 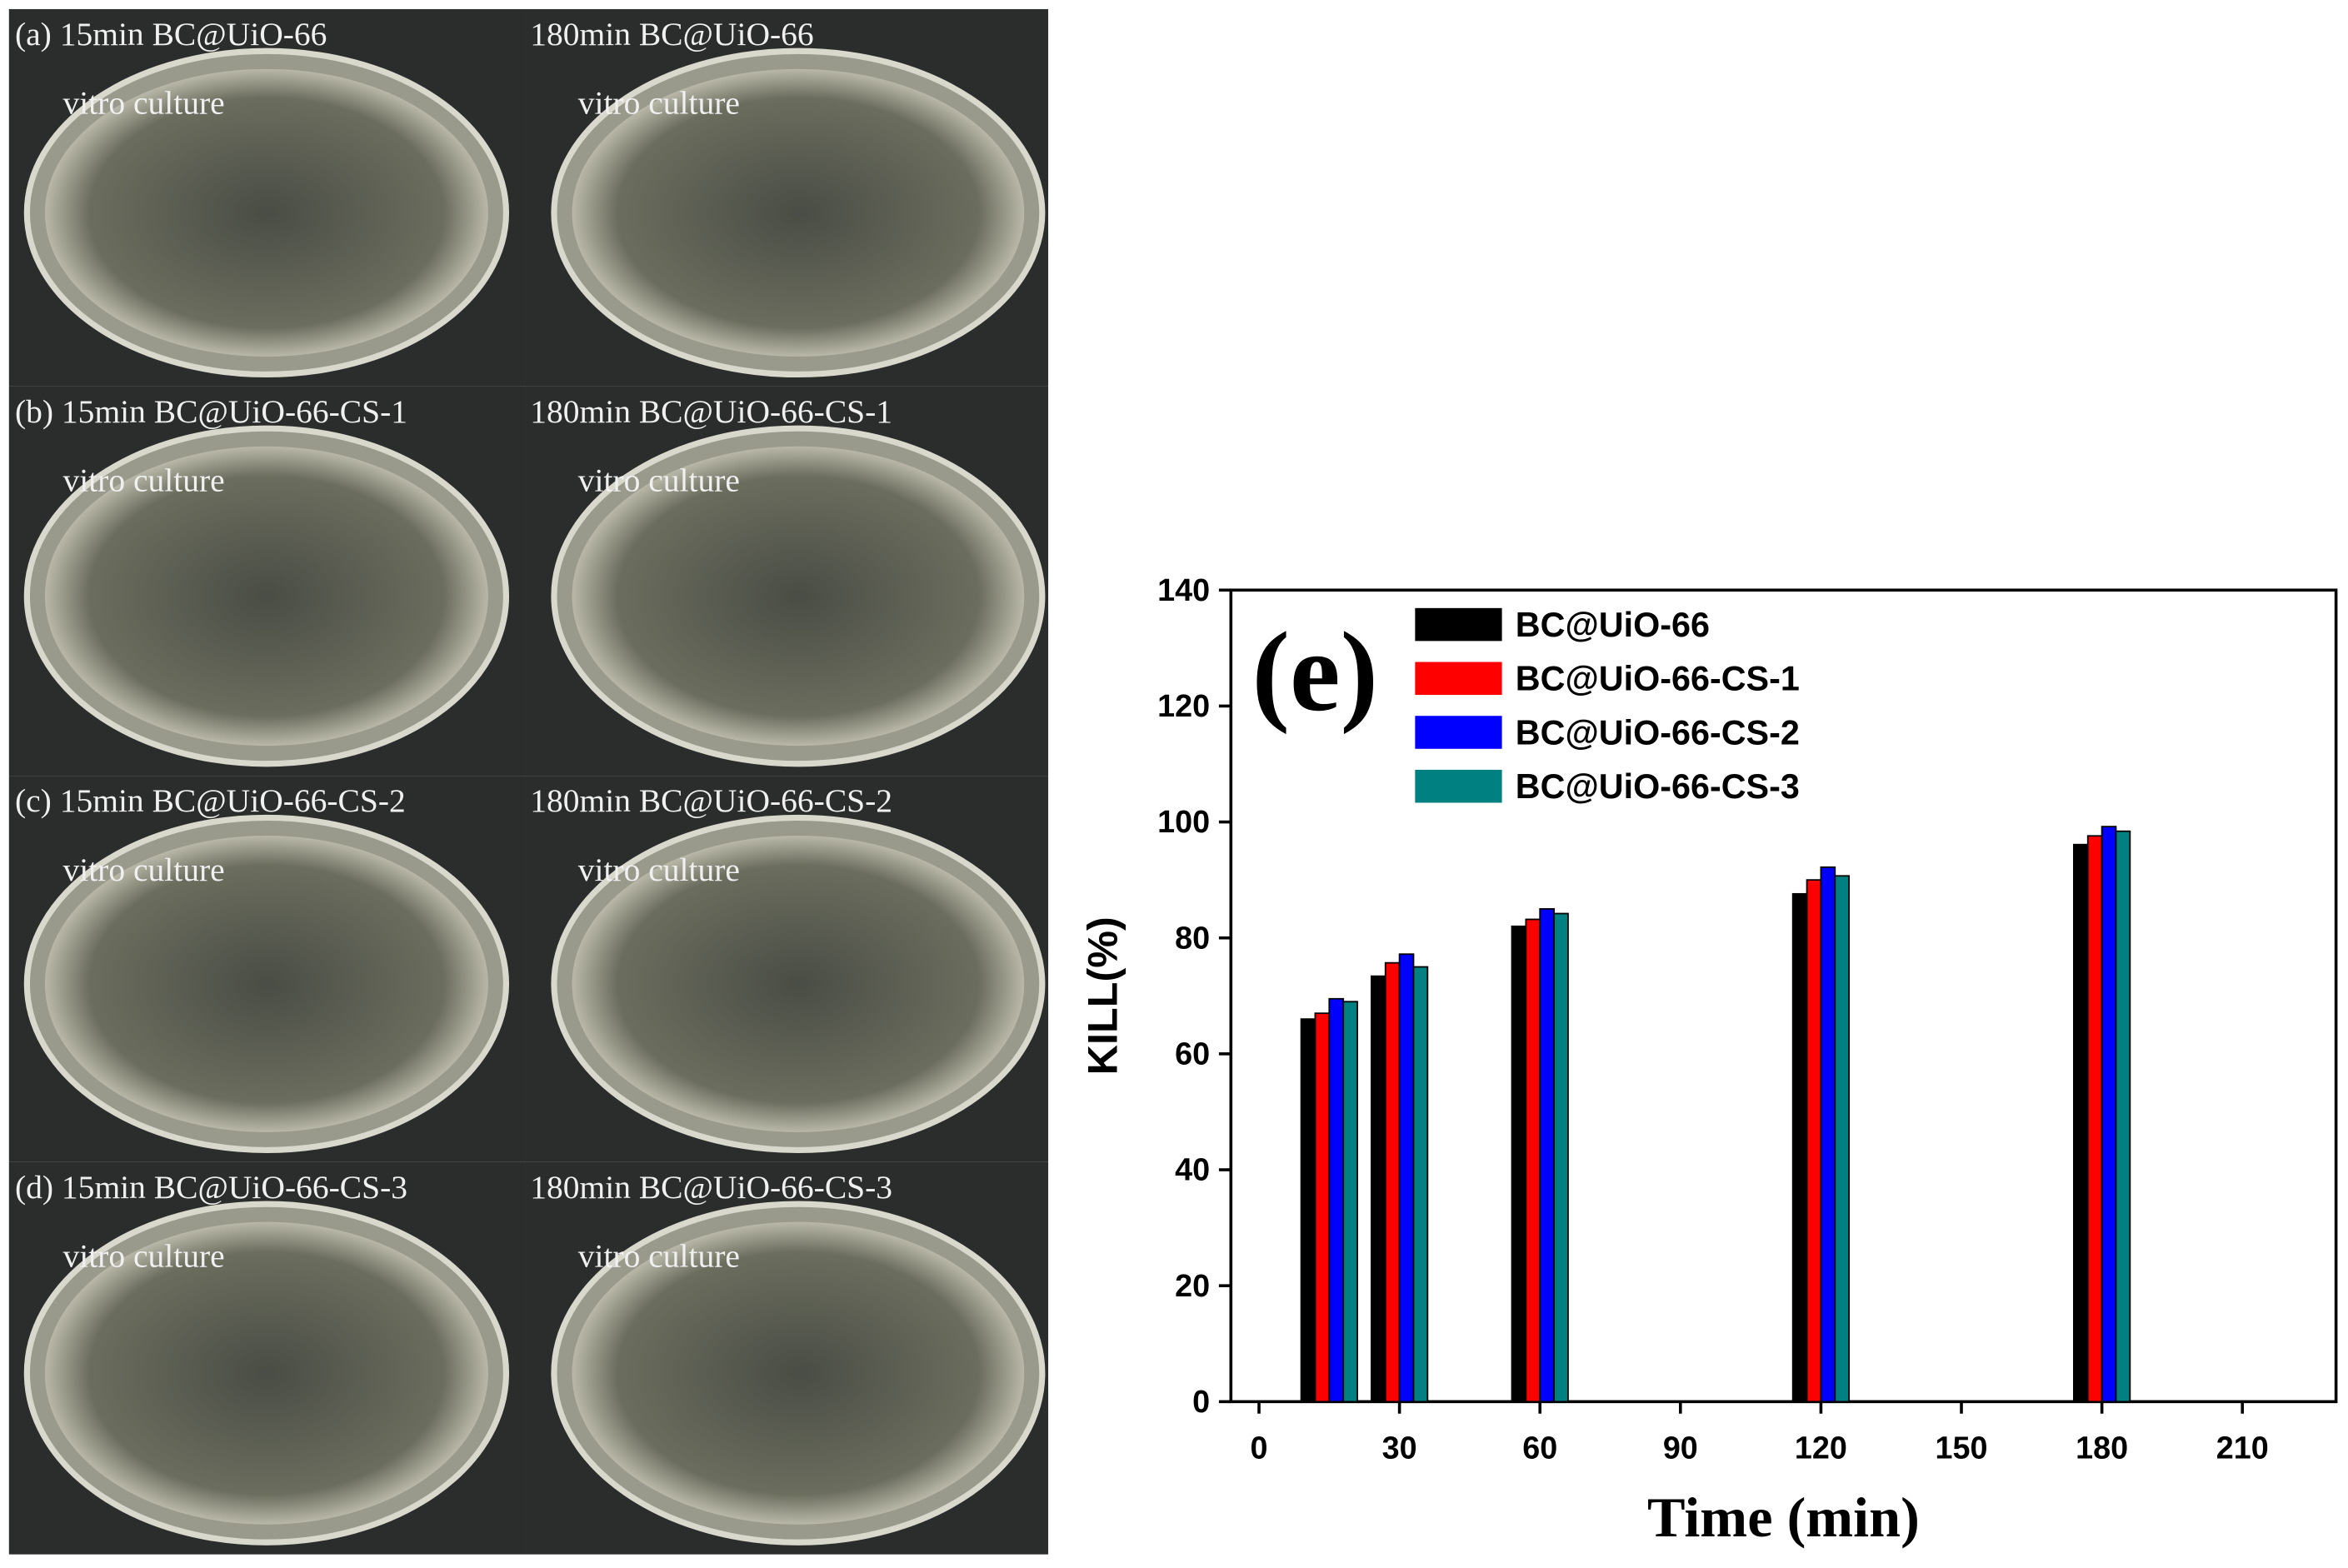 I want to click on photo-title: (c) 15min BC@UiO-66-CS-2, so click(x=210, y=800).